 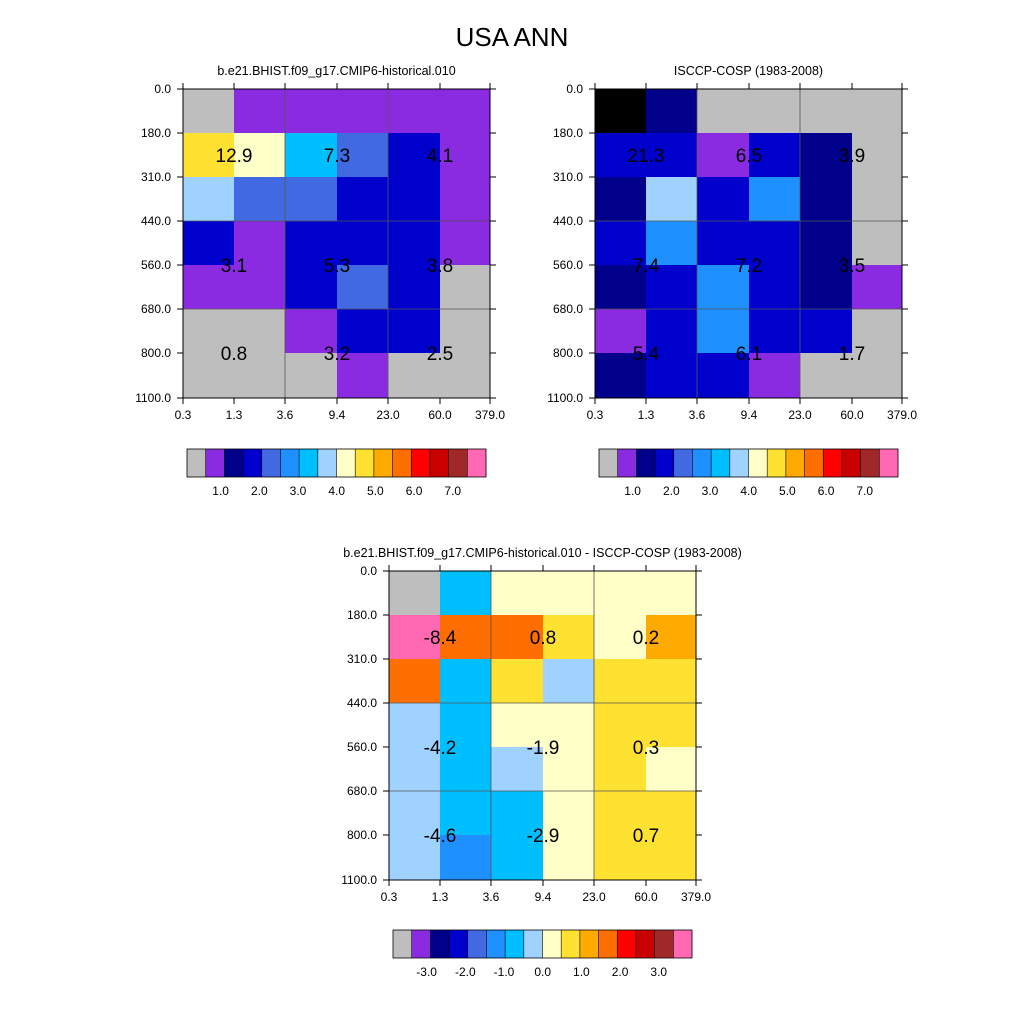 I want to click on aggregate-label: 3.2, so click(x=337, y=354).